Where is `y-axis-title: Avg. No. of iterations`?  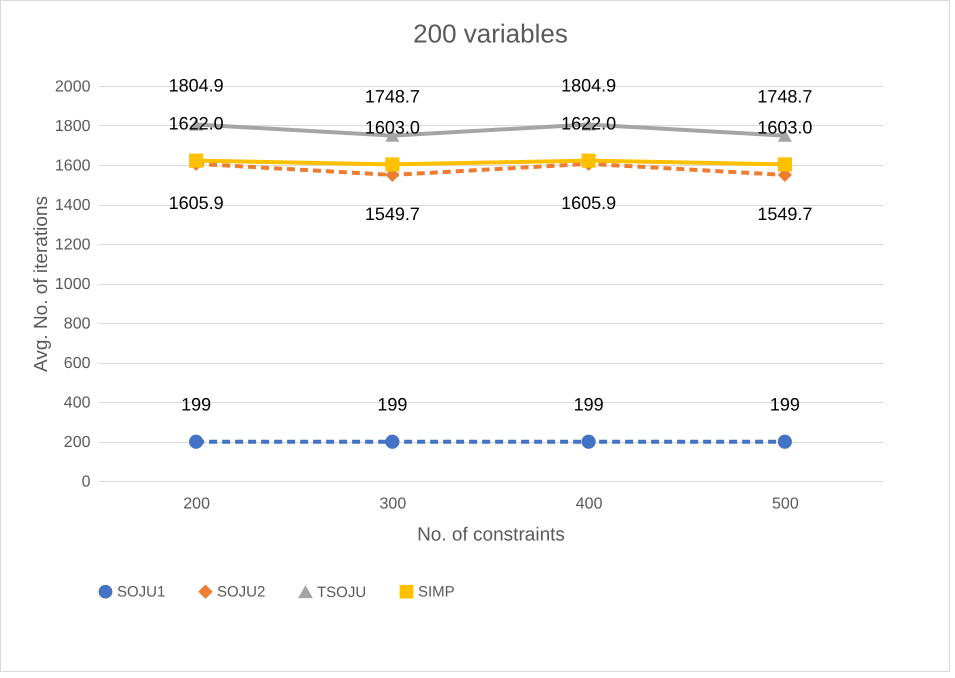
y-axis-title: Avg. No. of iterations is located at coordinates (41, 284).